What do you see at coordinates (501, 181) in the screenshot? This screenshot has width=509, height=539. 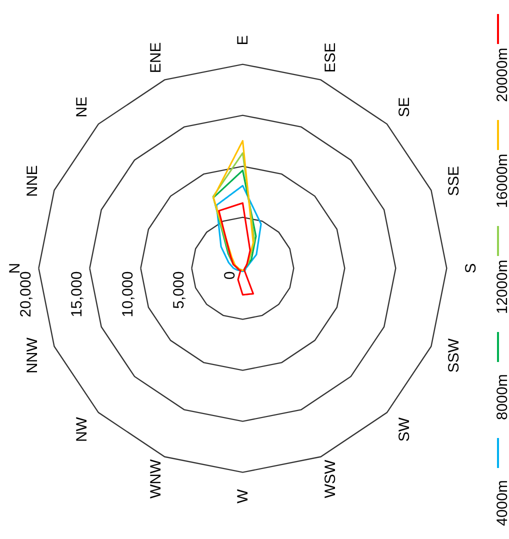 I see `legend-label: 16000m` at bounding box center [501, 181].